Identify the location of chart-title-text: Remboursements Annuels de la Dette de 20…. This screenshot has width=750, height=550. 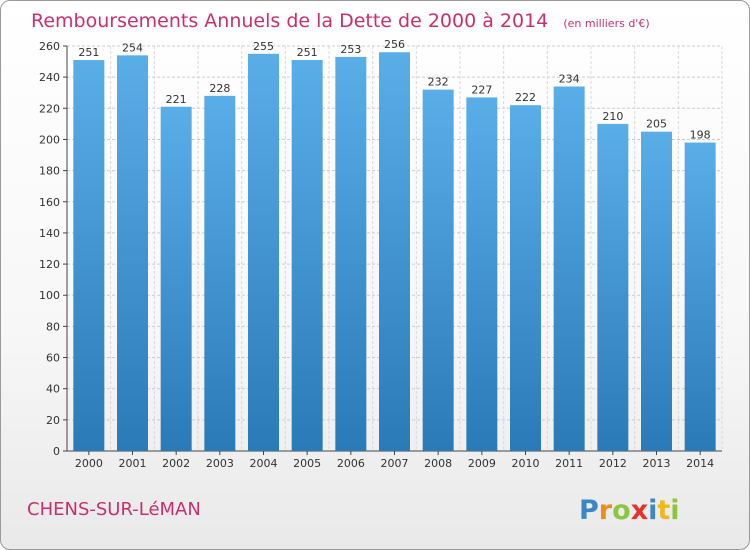
(289, 21).